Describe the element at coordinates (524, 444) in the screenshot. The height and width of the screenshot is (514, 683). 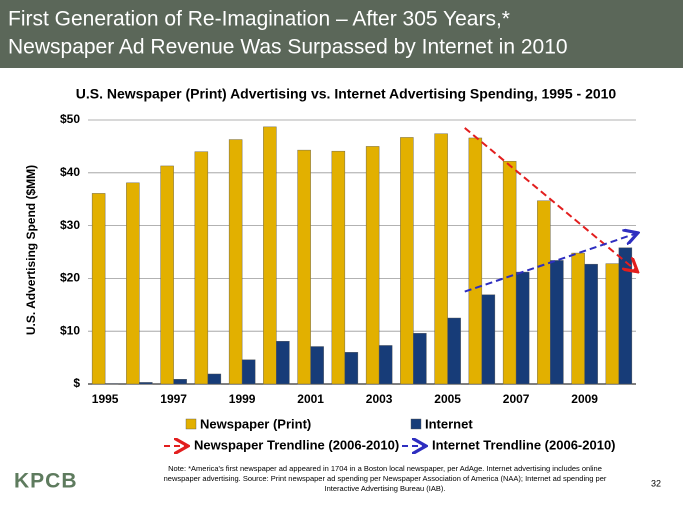
I see `legend-label: Internet Trendline (2006-2010)` at that location.